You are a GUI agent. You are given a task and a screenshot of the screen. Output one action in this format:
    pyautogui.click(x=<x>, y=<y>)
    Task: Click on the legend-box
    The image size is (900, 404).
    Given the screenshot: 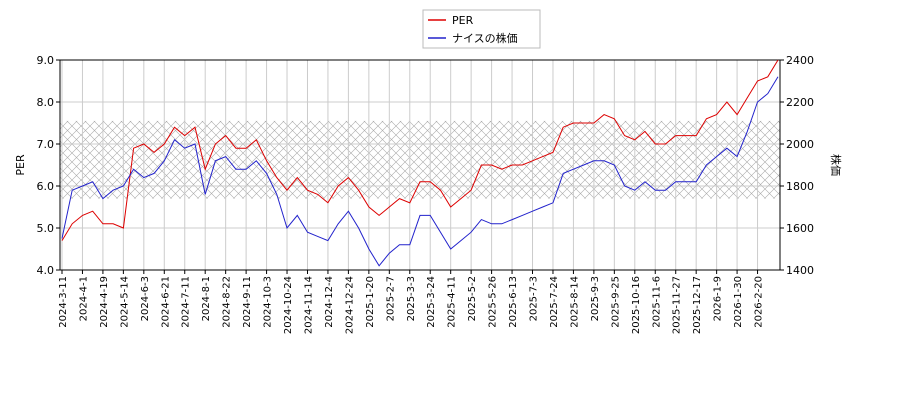 What is the action you would take?
    pyautogui.click(x=481, y=29)
    